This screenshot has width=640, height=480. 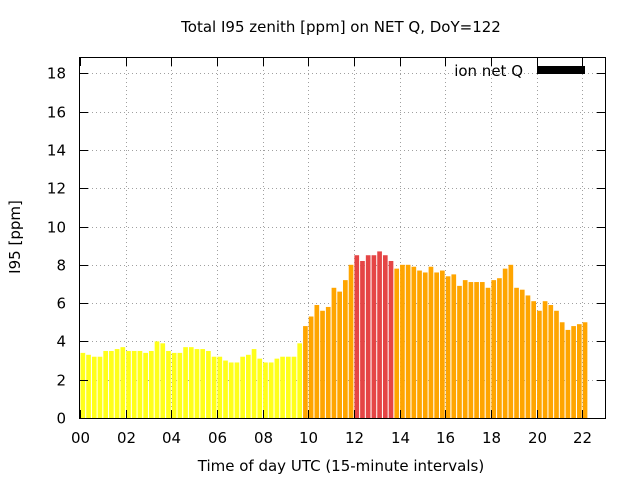 I want to click on x-tick-label: 20, so click(x=537, y=438).